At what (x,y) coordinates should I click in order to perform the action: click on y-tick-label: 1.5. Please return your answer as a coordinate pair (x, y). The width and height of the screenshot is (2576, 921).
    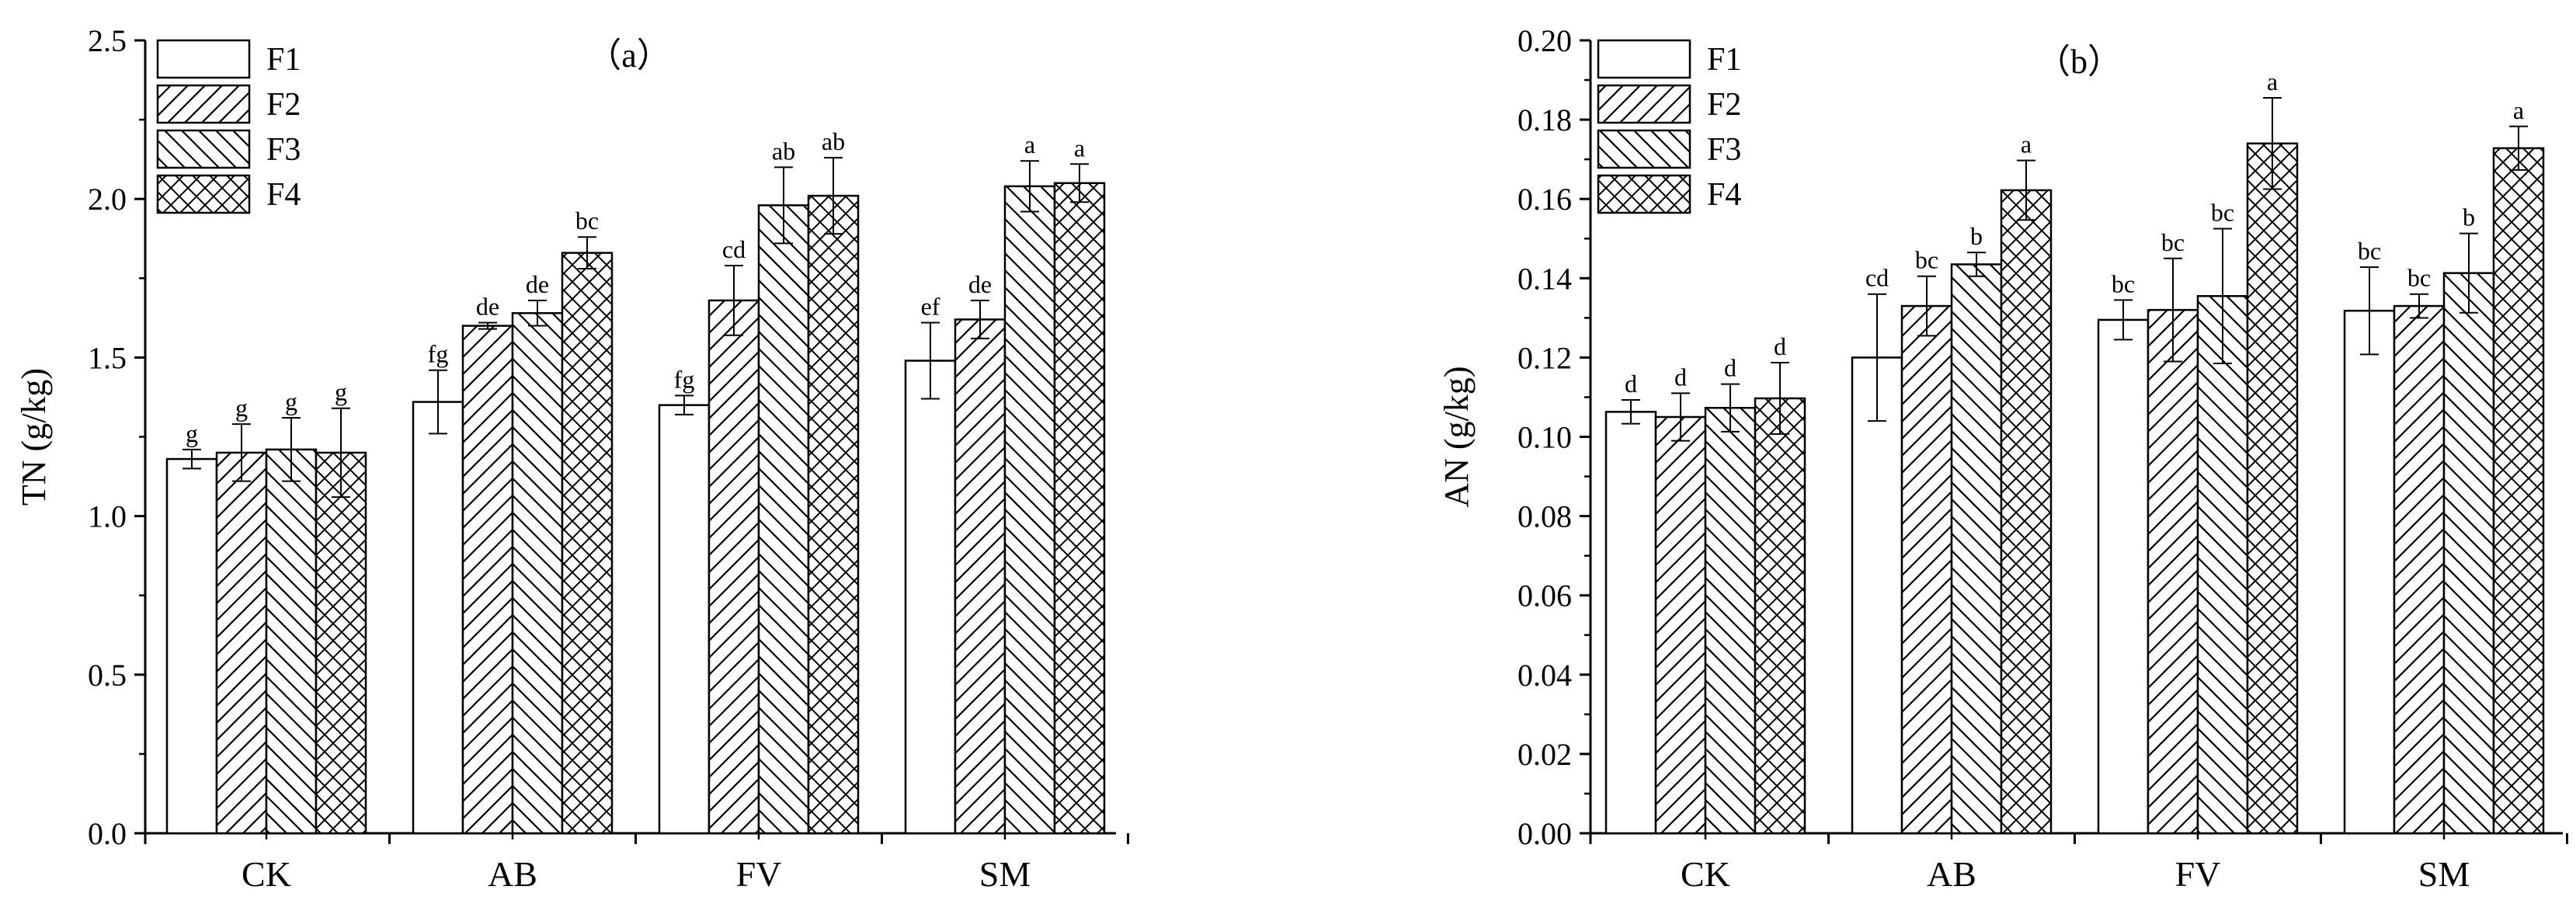
    Looking at the image, I should click on (107, 357).